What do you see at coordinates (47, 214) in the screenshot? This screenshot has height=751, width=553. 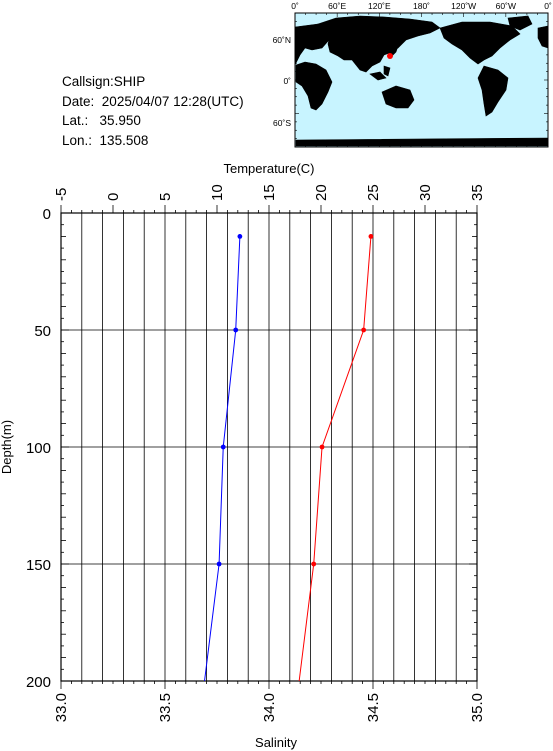 I see `depth-tick-label: 0` at bounding box center [47, 214].